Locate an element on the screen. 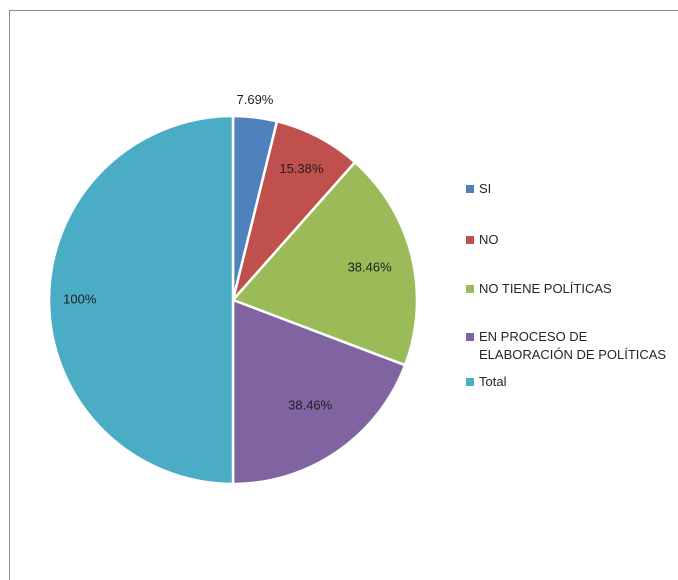  legend-item-total: Total is located at coordinates (486, 382).